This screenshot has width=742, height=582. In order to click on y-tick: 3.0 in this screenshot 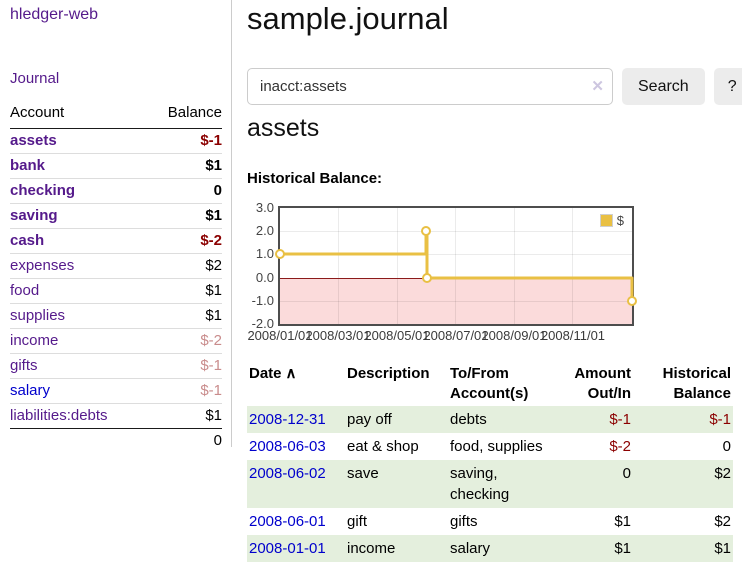, I will do `click(264, 207)`.